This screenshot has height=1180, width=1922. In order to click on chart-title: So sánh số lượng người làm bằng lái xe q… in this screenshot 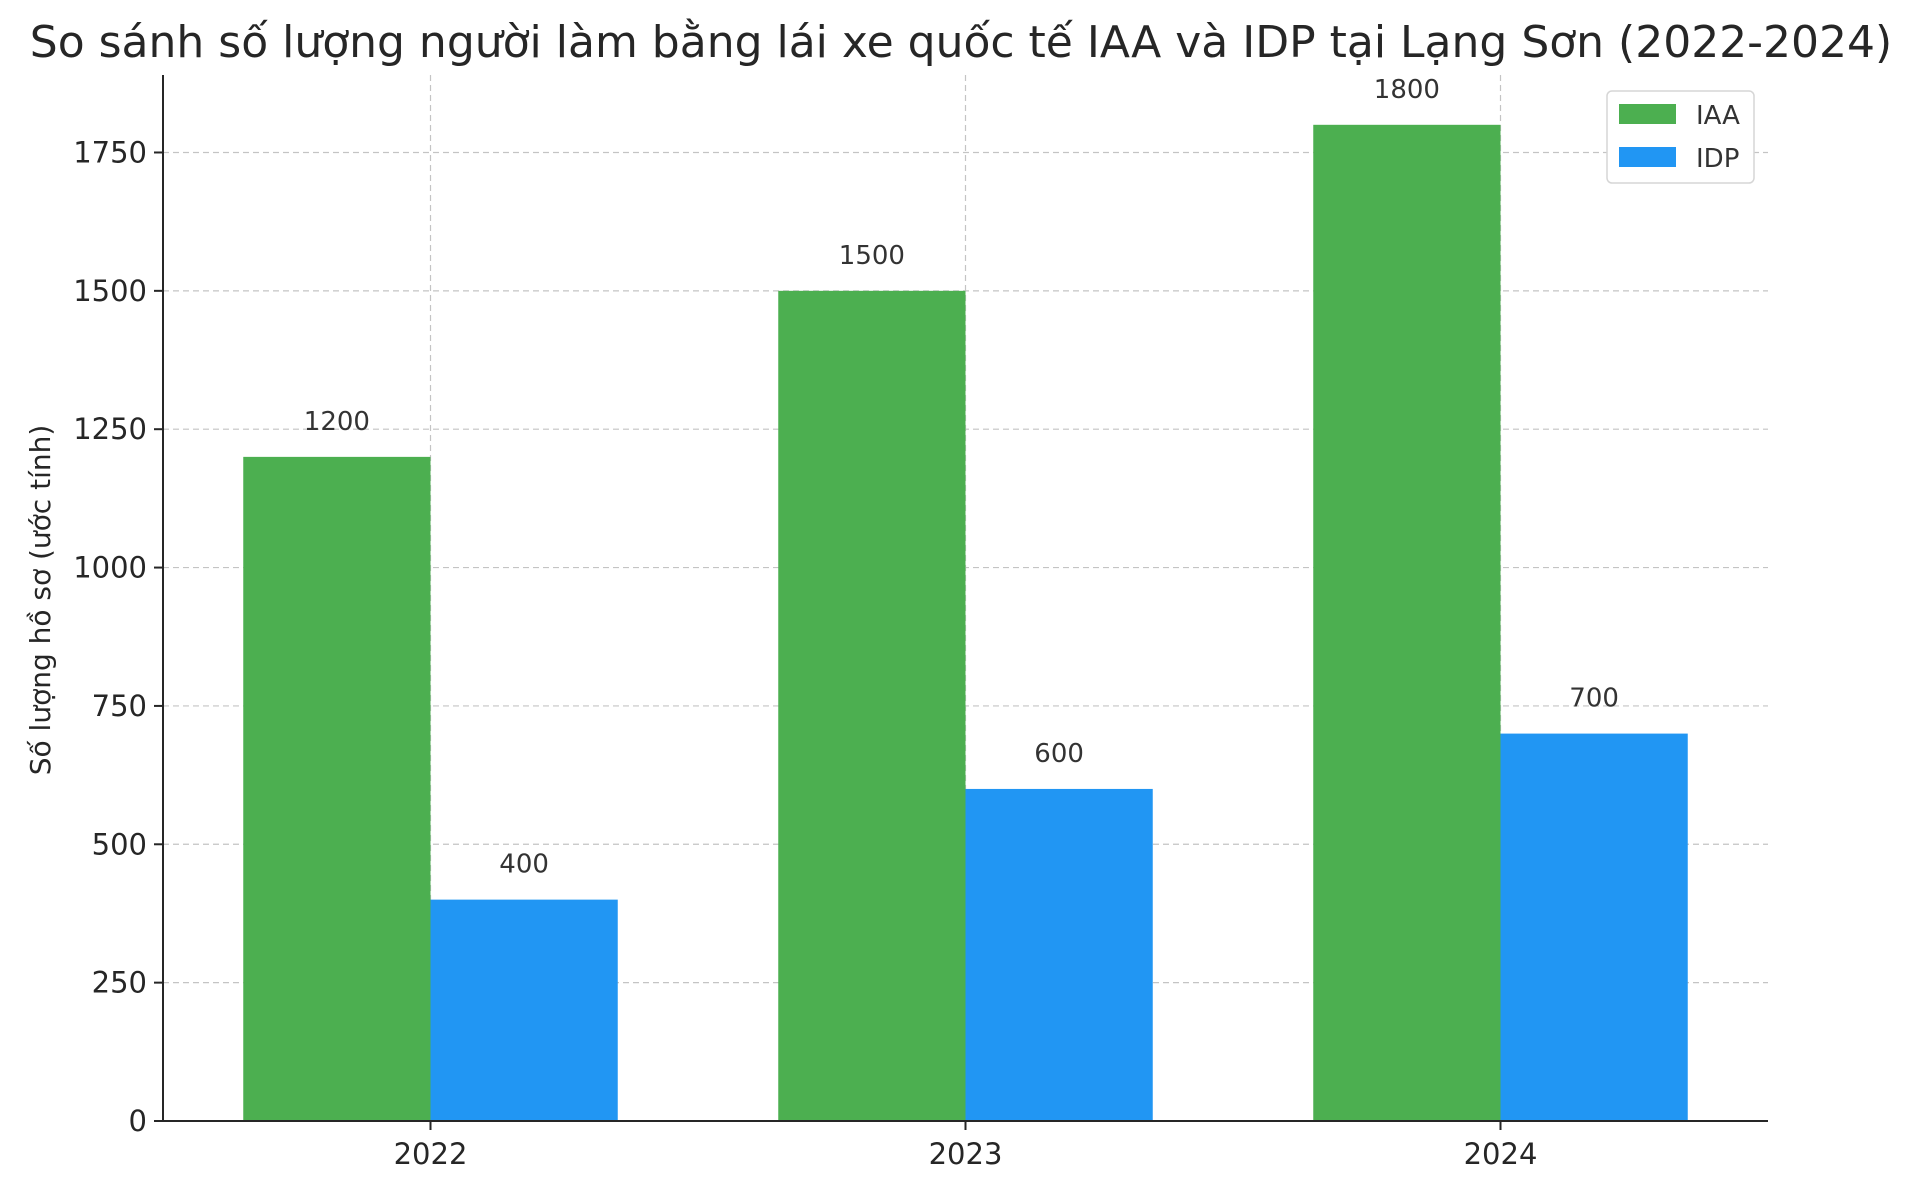, I will do `click(961, 42)`.